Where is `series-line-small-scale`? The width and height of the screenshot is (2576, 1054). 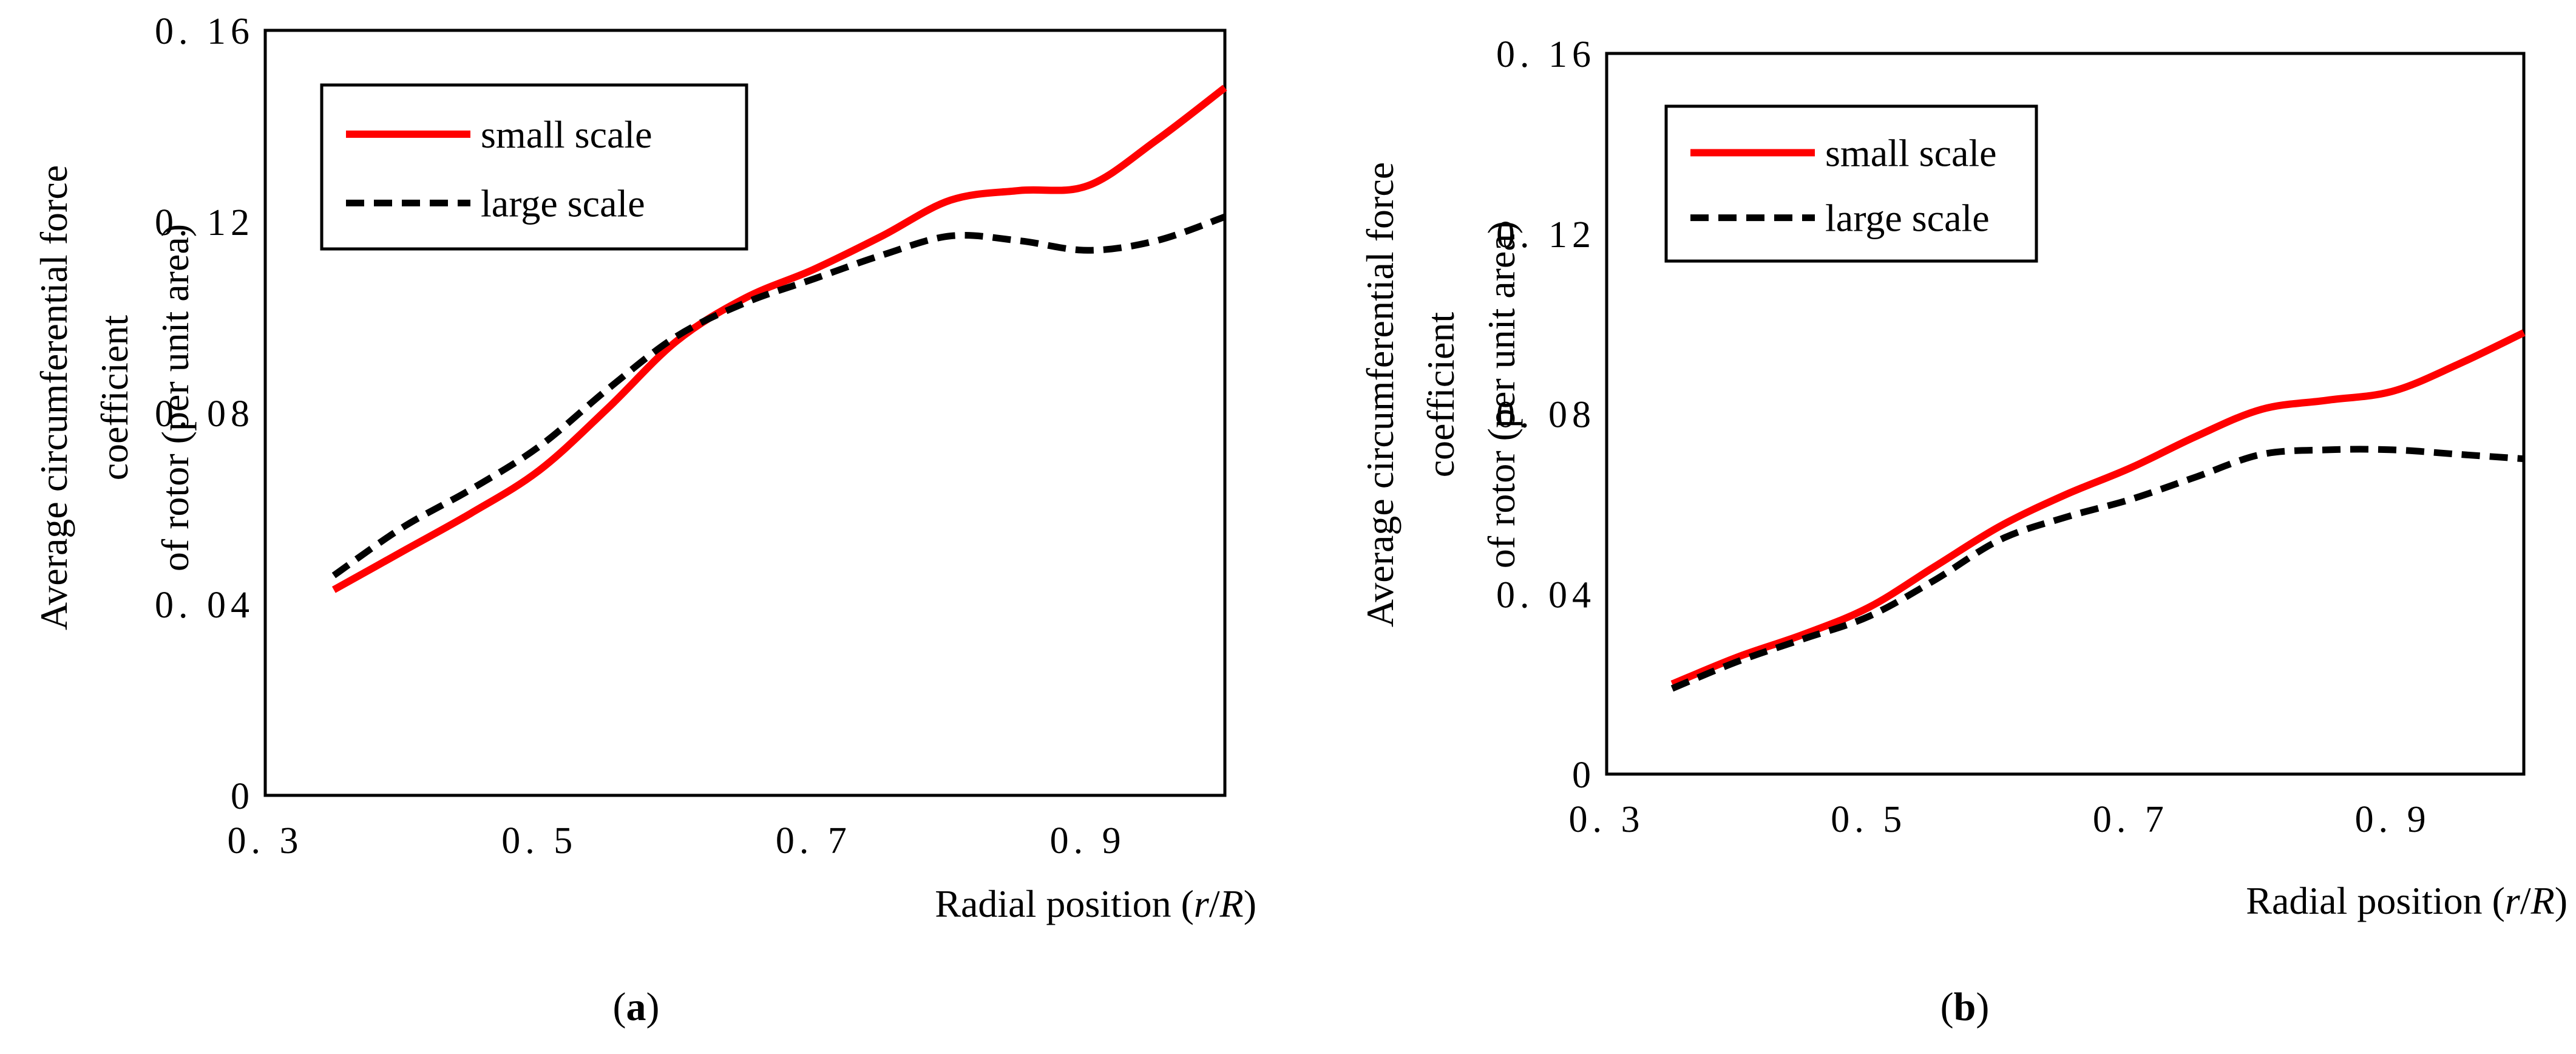 series-line-small-scale is located at coordinates (2098, 508).